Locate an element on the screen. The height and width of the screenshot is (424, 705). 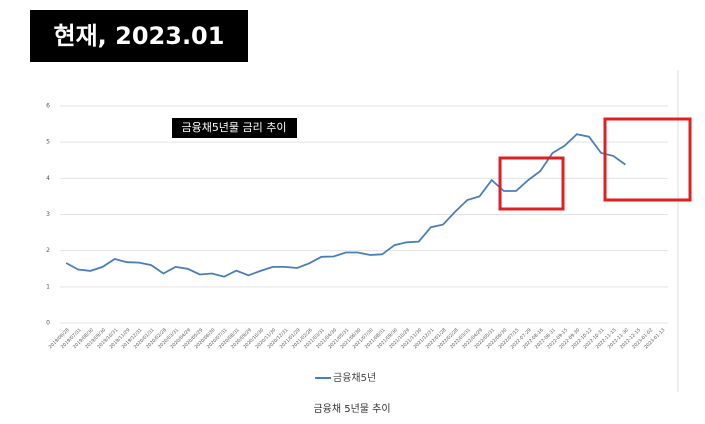
chart-title-box is located at coordinates (234, 128).